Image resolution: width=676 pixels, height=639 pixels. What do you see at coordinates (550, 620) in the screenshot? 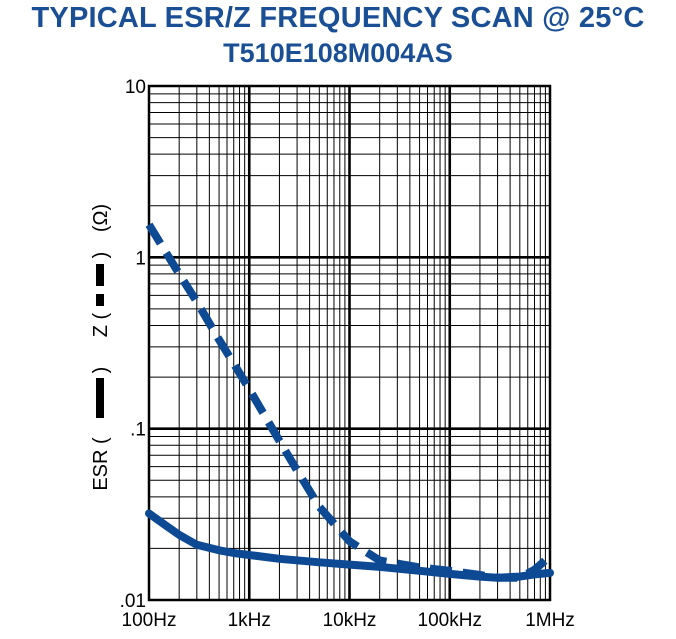
I see `x-tick-label: 1MHz` at bounding box center [550, 620].